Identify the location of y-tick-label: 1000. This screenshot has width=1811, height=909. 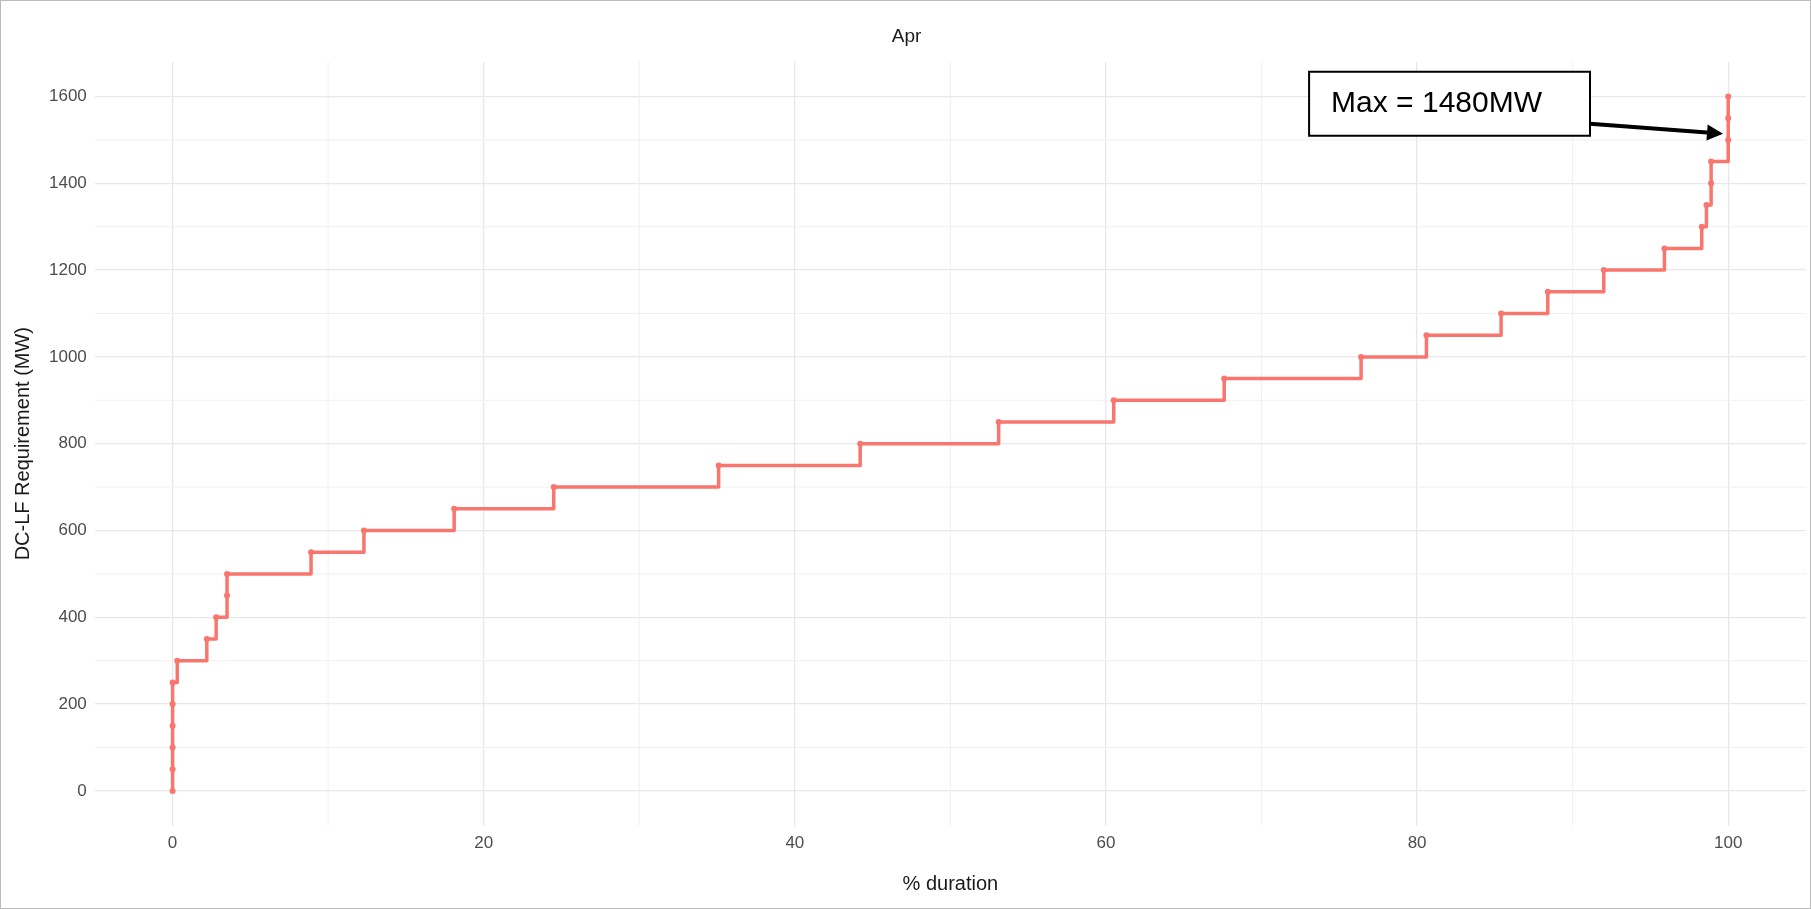
(67, 356).